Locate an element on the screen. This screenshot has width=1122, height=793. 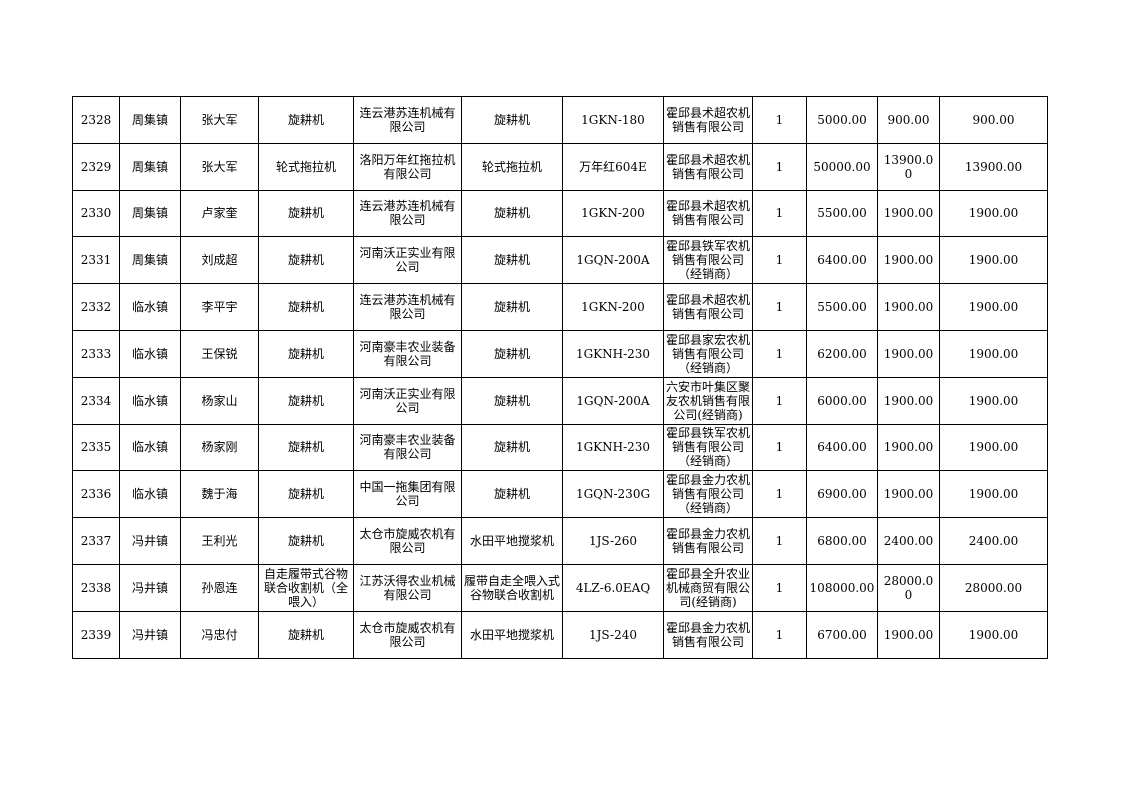
unit-subsidy-cell: 900.00 is located at coordinates (908, 120).